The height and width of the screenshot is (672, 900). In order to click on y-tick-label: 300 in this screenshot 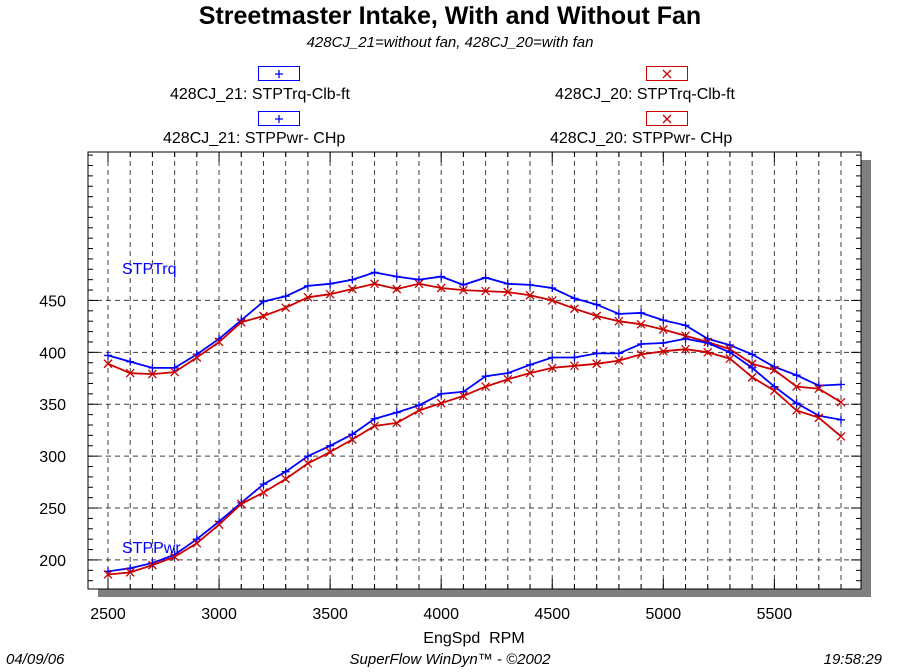, I will do `click(52, 457)`.